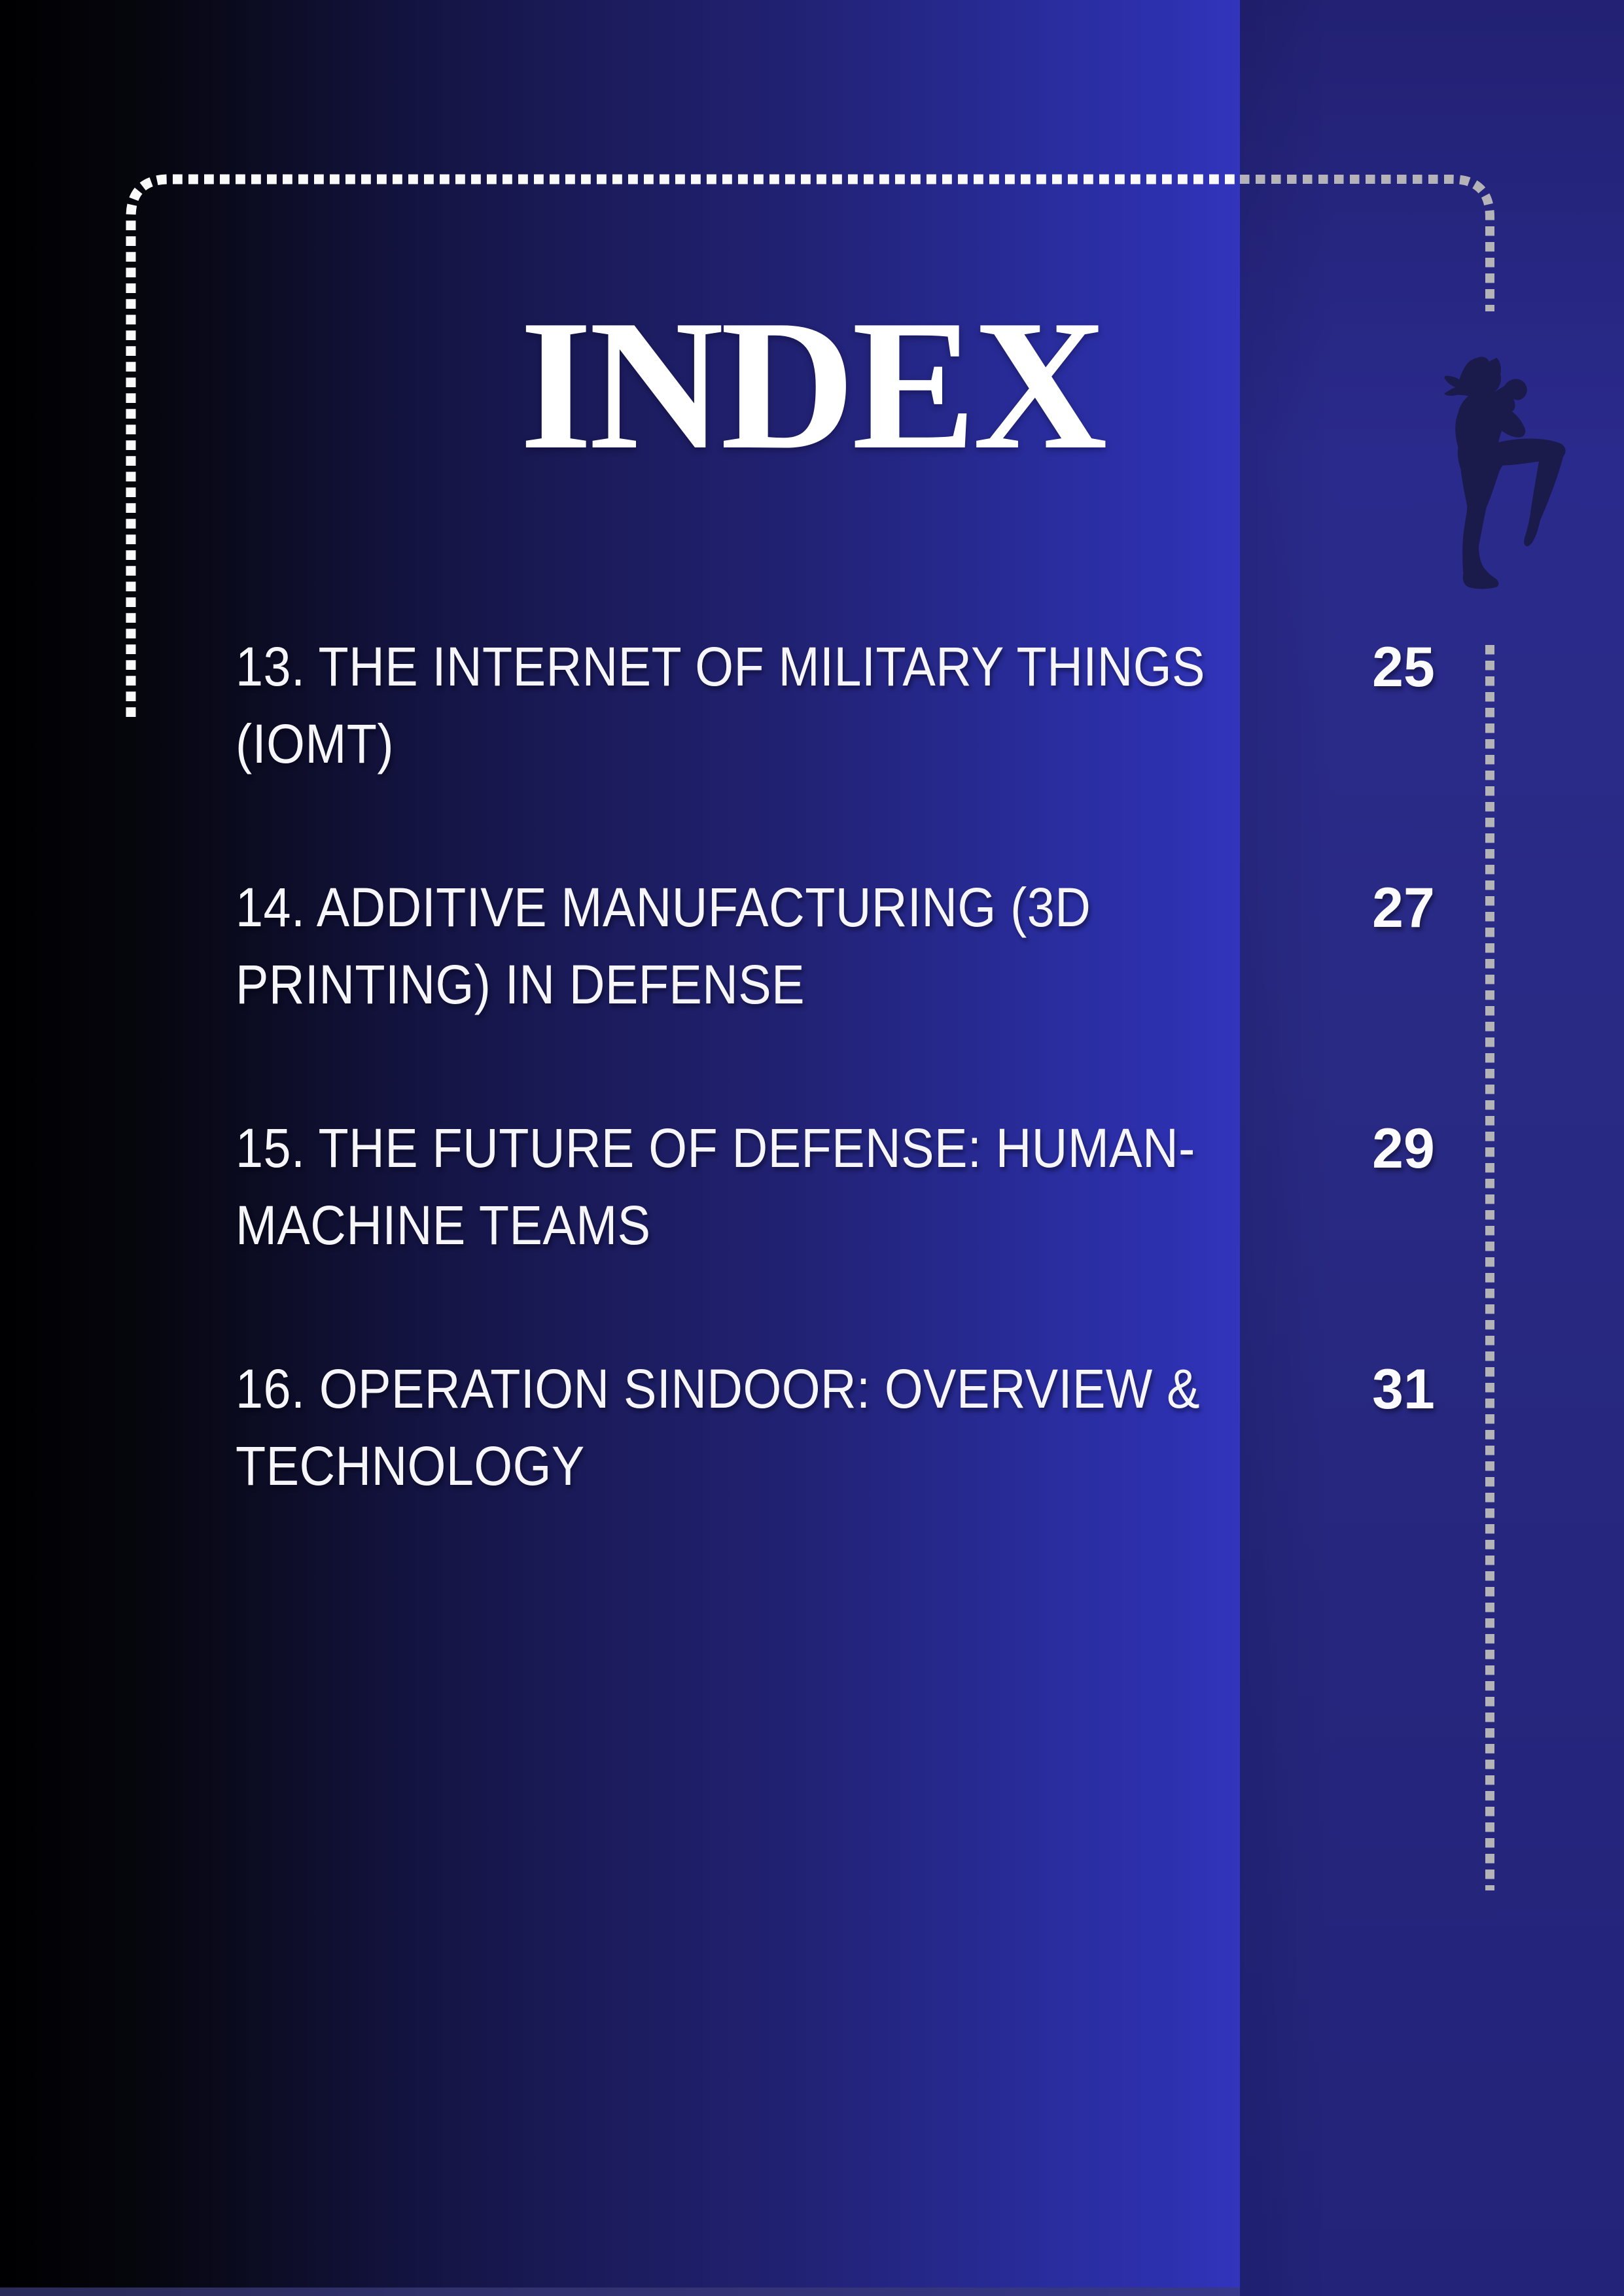  What do you see at coordinates (715, 1148) in the screenshot?
I see `entry-title-line-1: 15. THE FUTURE OF DEFENSE: HUMAN-` at bounding box center [715, 1148].